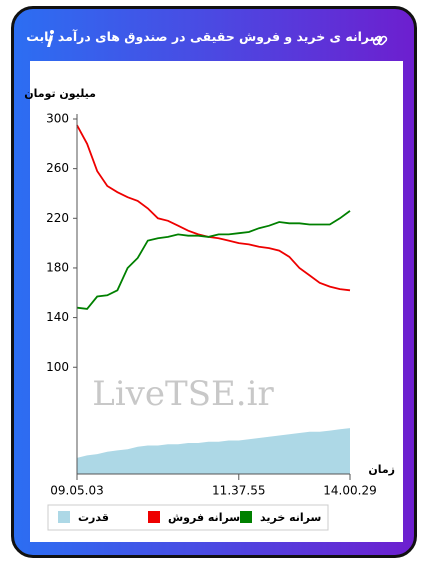  I want to click on legend-label: سرانه فروش, so click(204, 517).